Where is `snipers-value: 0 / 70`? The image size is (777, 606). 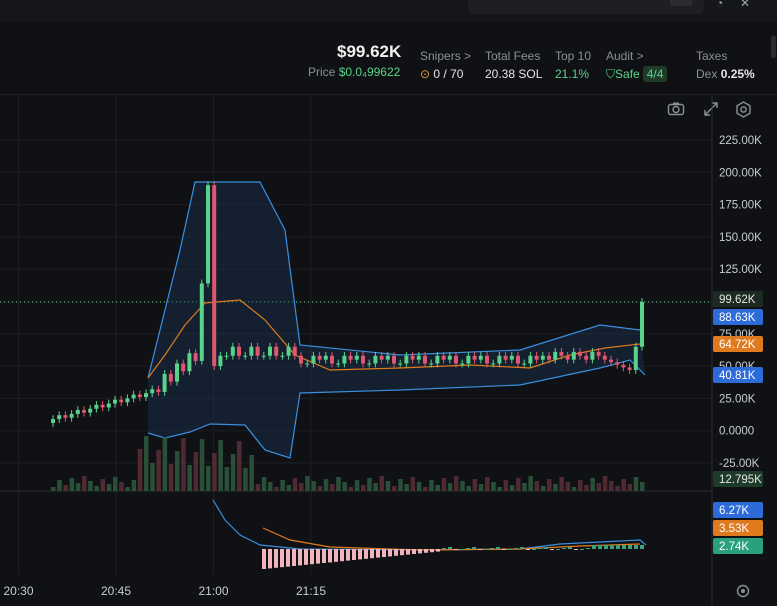
snipers-value: 0 / 70 is located at coordinates (448, 74).